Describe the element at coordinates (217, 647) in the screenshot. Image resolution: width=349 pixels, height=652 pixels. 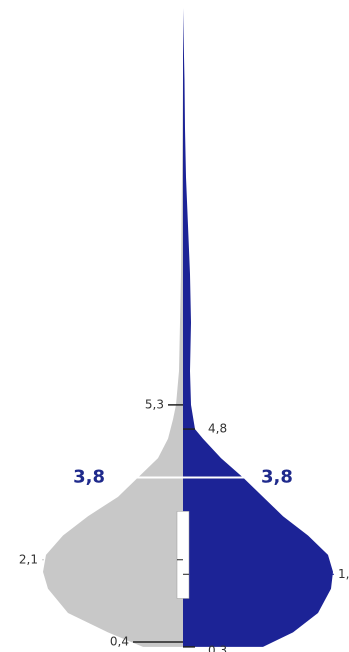
I see `min-label: 0.3` at that location.